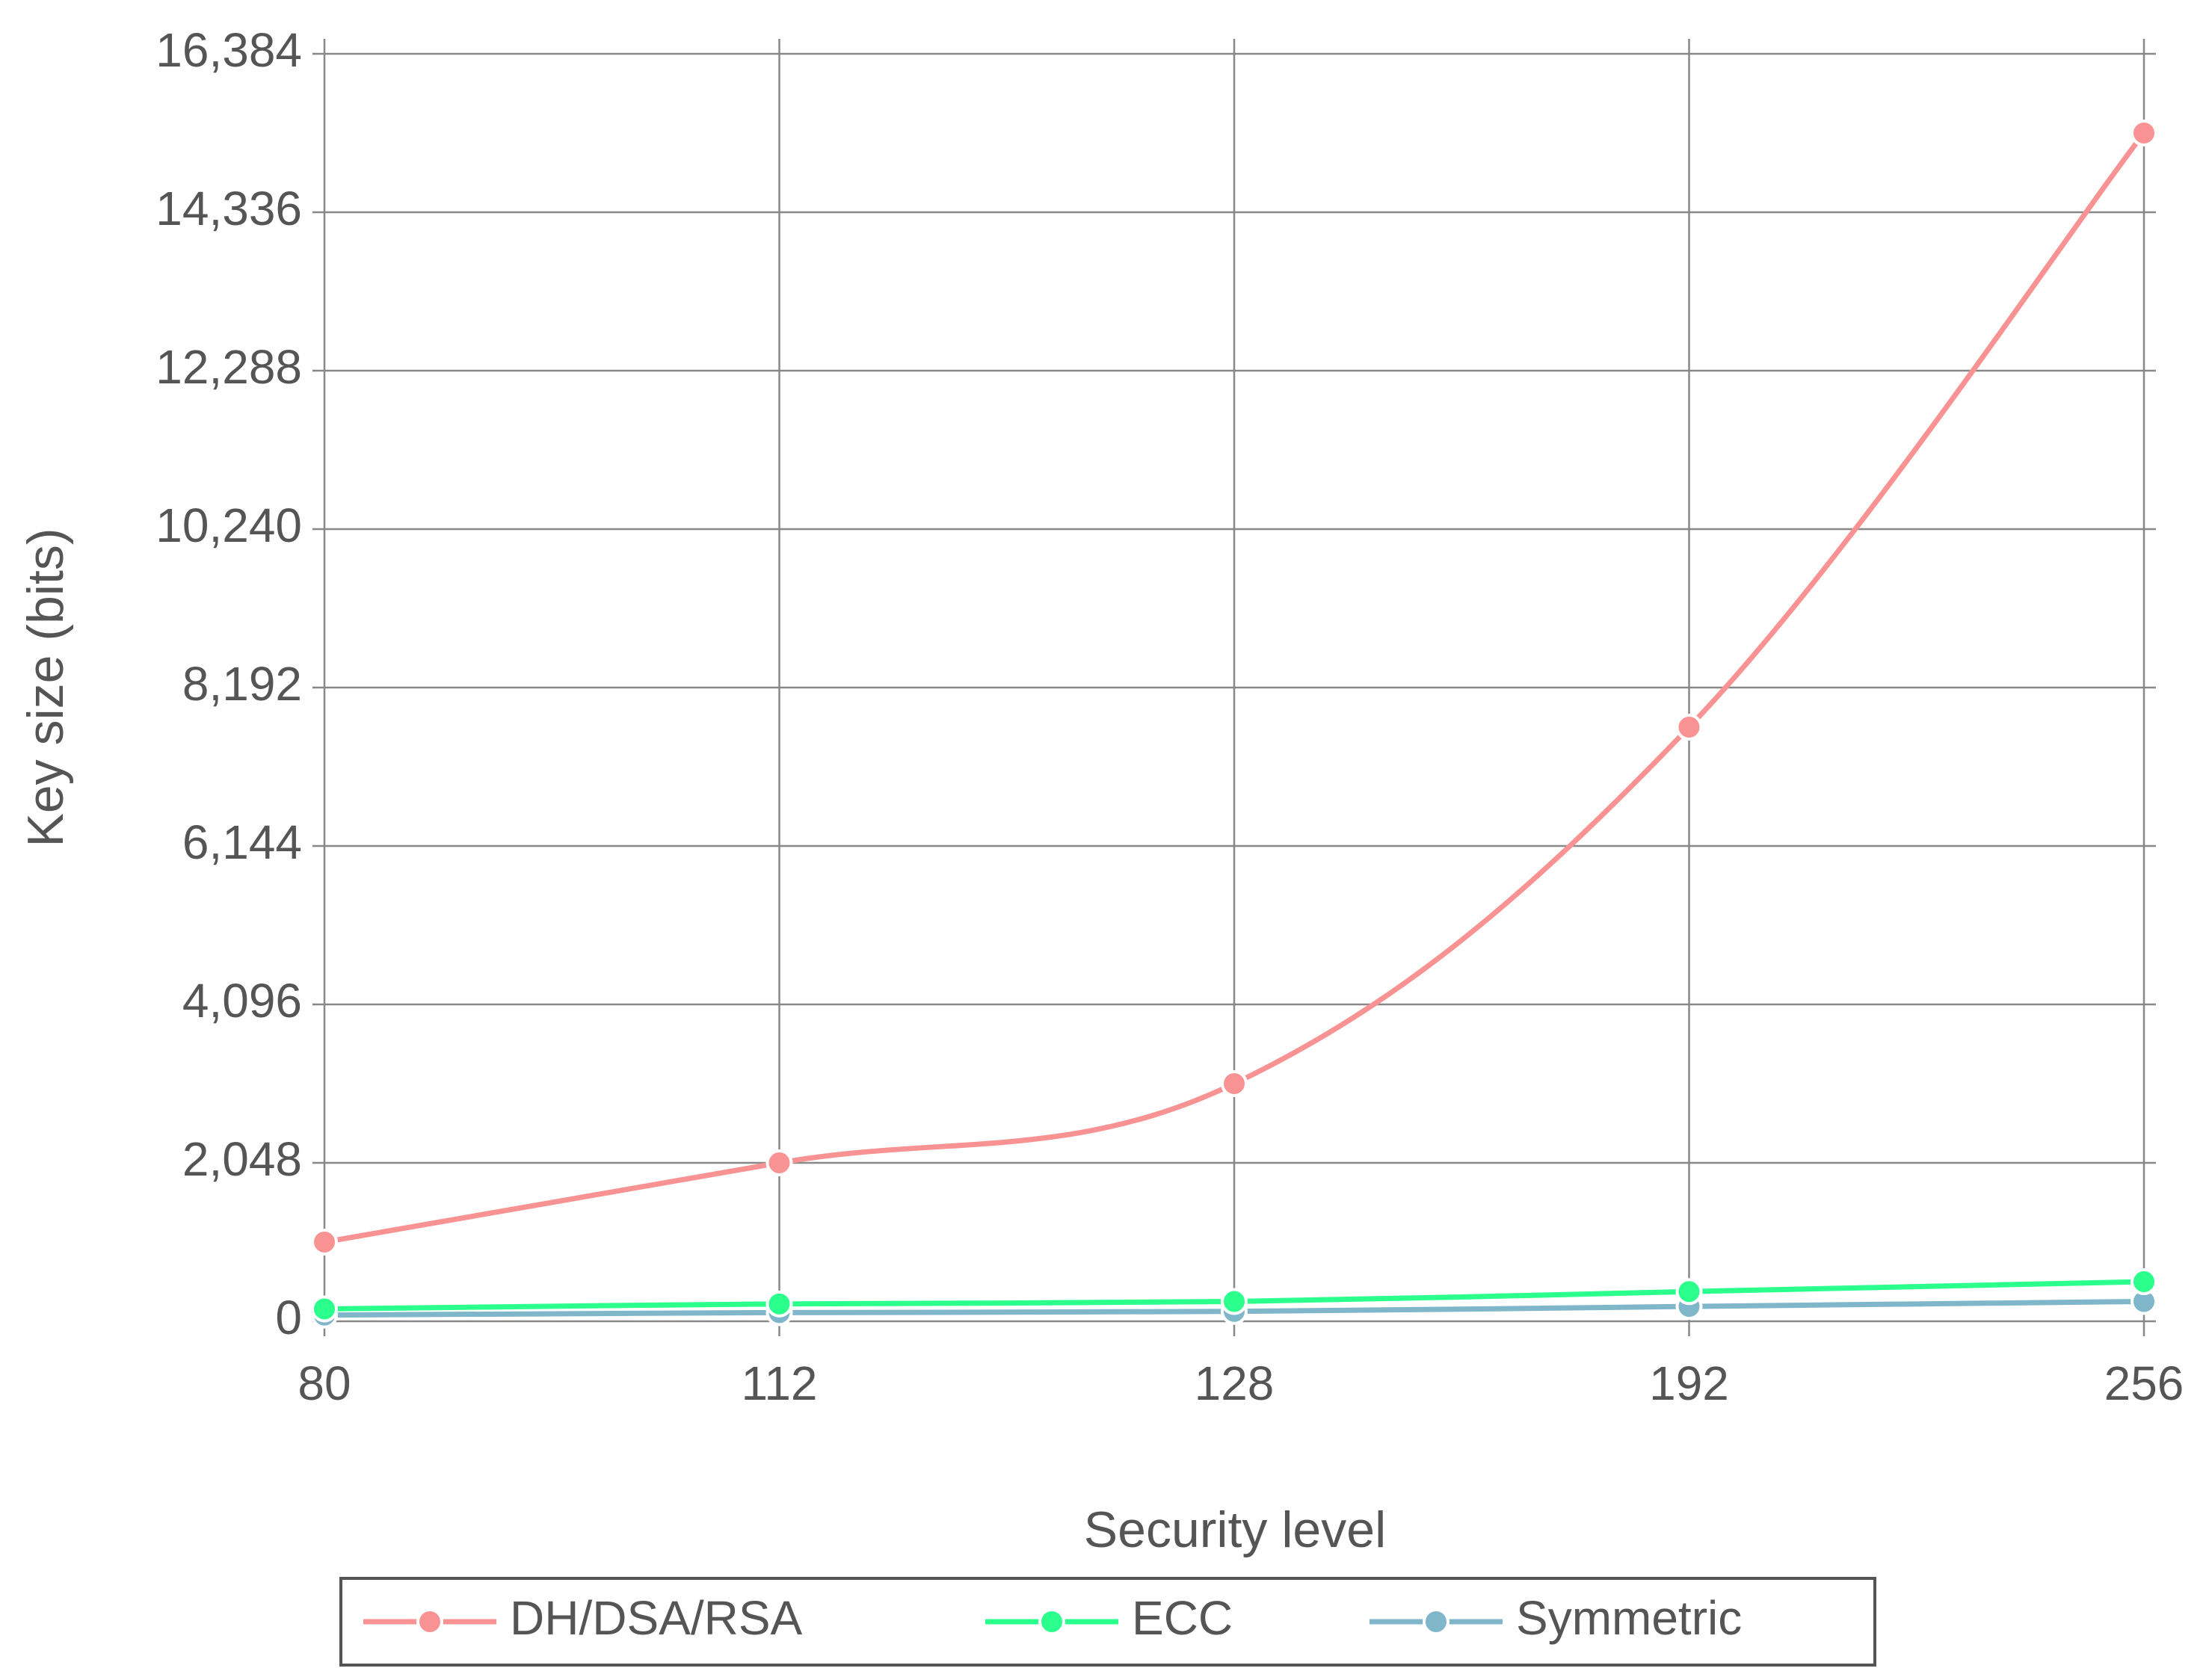 This screenshot has width=2209, height=1680. What do you see at coordinates (228, 525) in the screenshot?
I see `y-tick-label: 10,240` at bounding box center [228, 525].